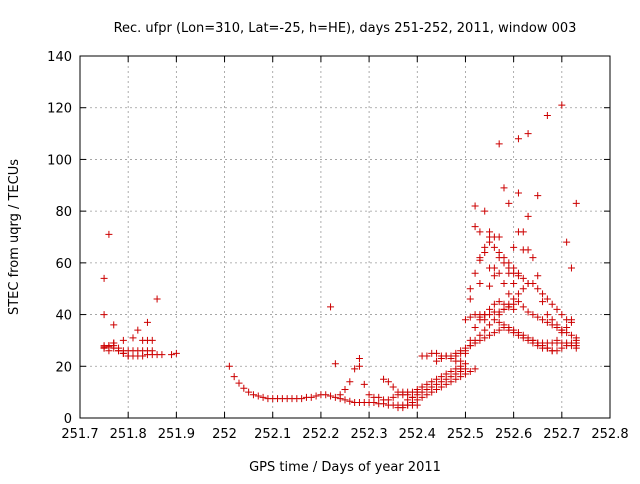 This screenshot has height=484, width=640. What do you see at coordinates (561, 434) in the screenshot?
I see `x-tick-label: 252.7` at bounding box center [561, 434].